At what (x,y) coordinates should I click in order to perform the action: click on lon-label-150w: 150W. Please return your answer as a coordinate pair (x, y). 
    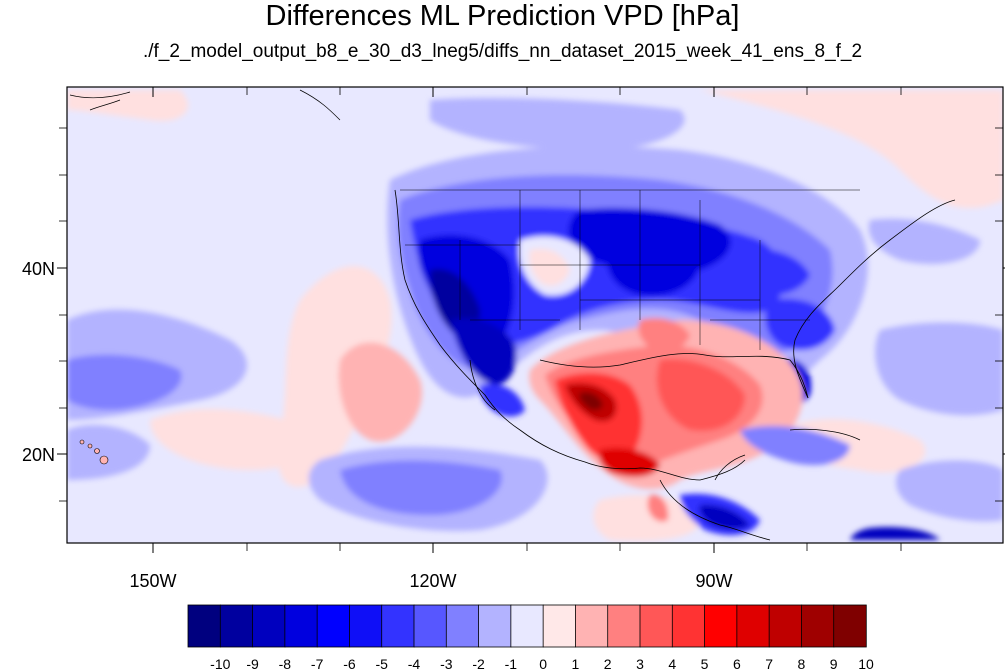
    Looking at the image, I should click on (152, 581).